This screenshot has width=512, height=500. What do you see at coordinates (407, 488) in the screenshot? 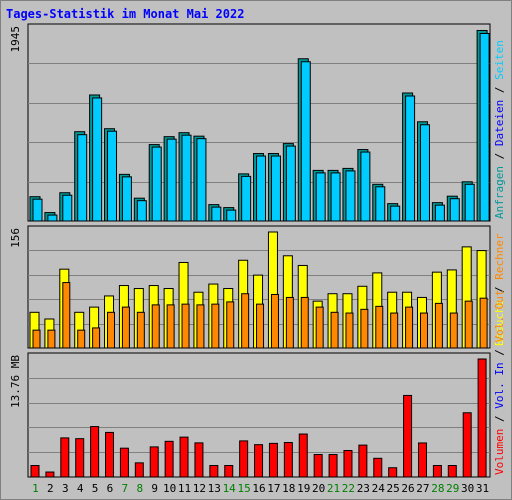
I see `x-tick-label-26: 26` at bounding box center [407, 488].